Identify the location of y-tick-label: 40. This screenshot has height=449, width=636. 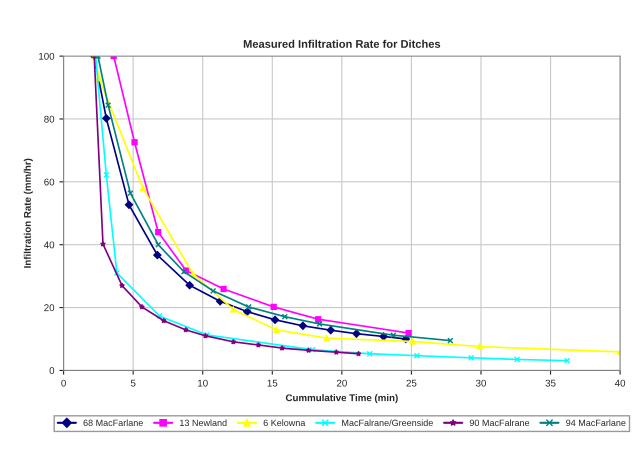
(49, 244).